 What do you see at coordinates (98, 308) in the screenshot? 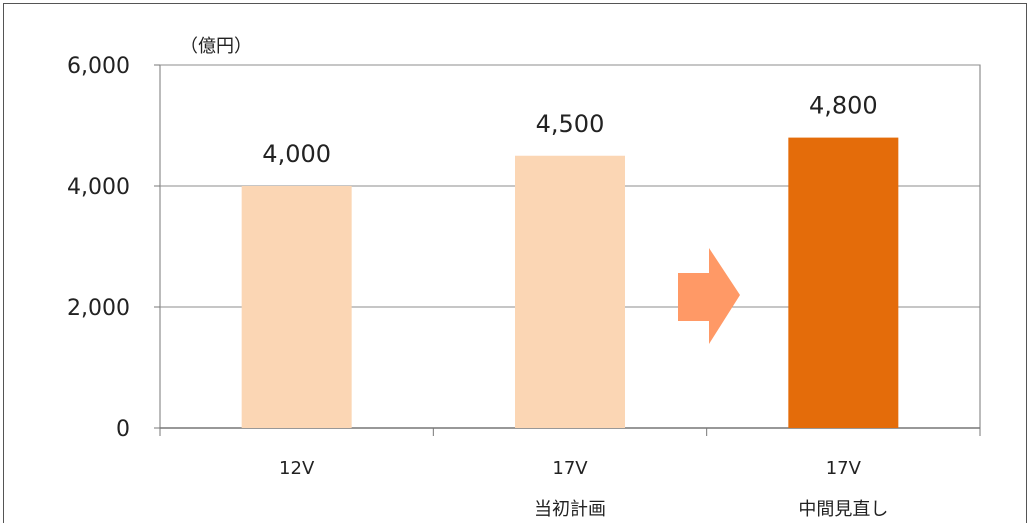
I see `y-tick-label: 2,000` at bounding box center [98, 308].